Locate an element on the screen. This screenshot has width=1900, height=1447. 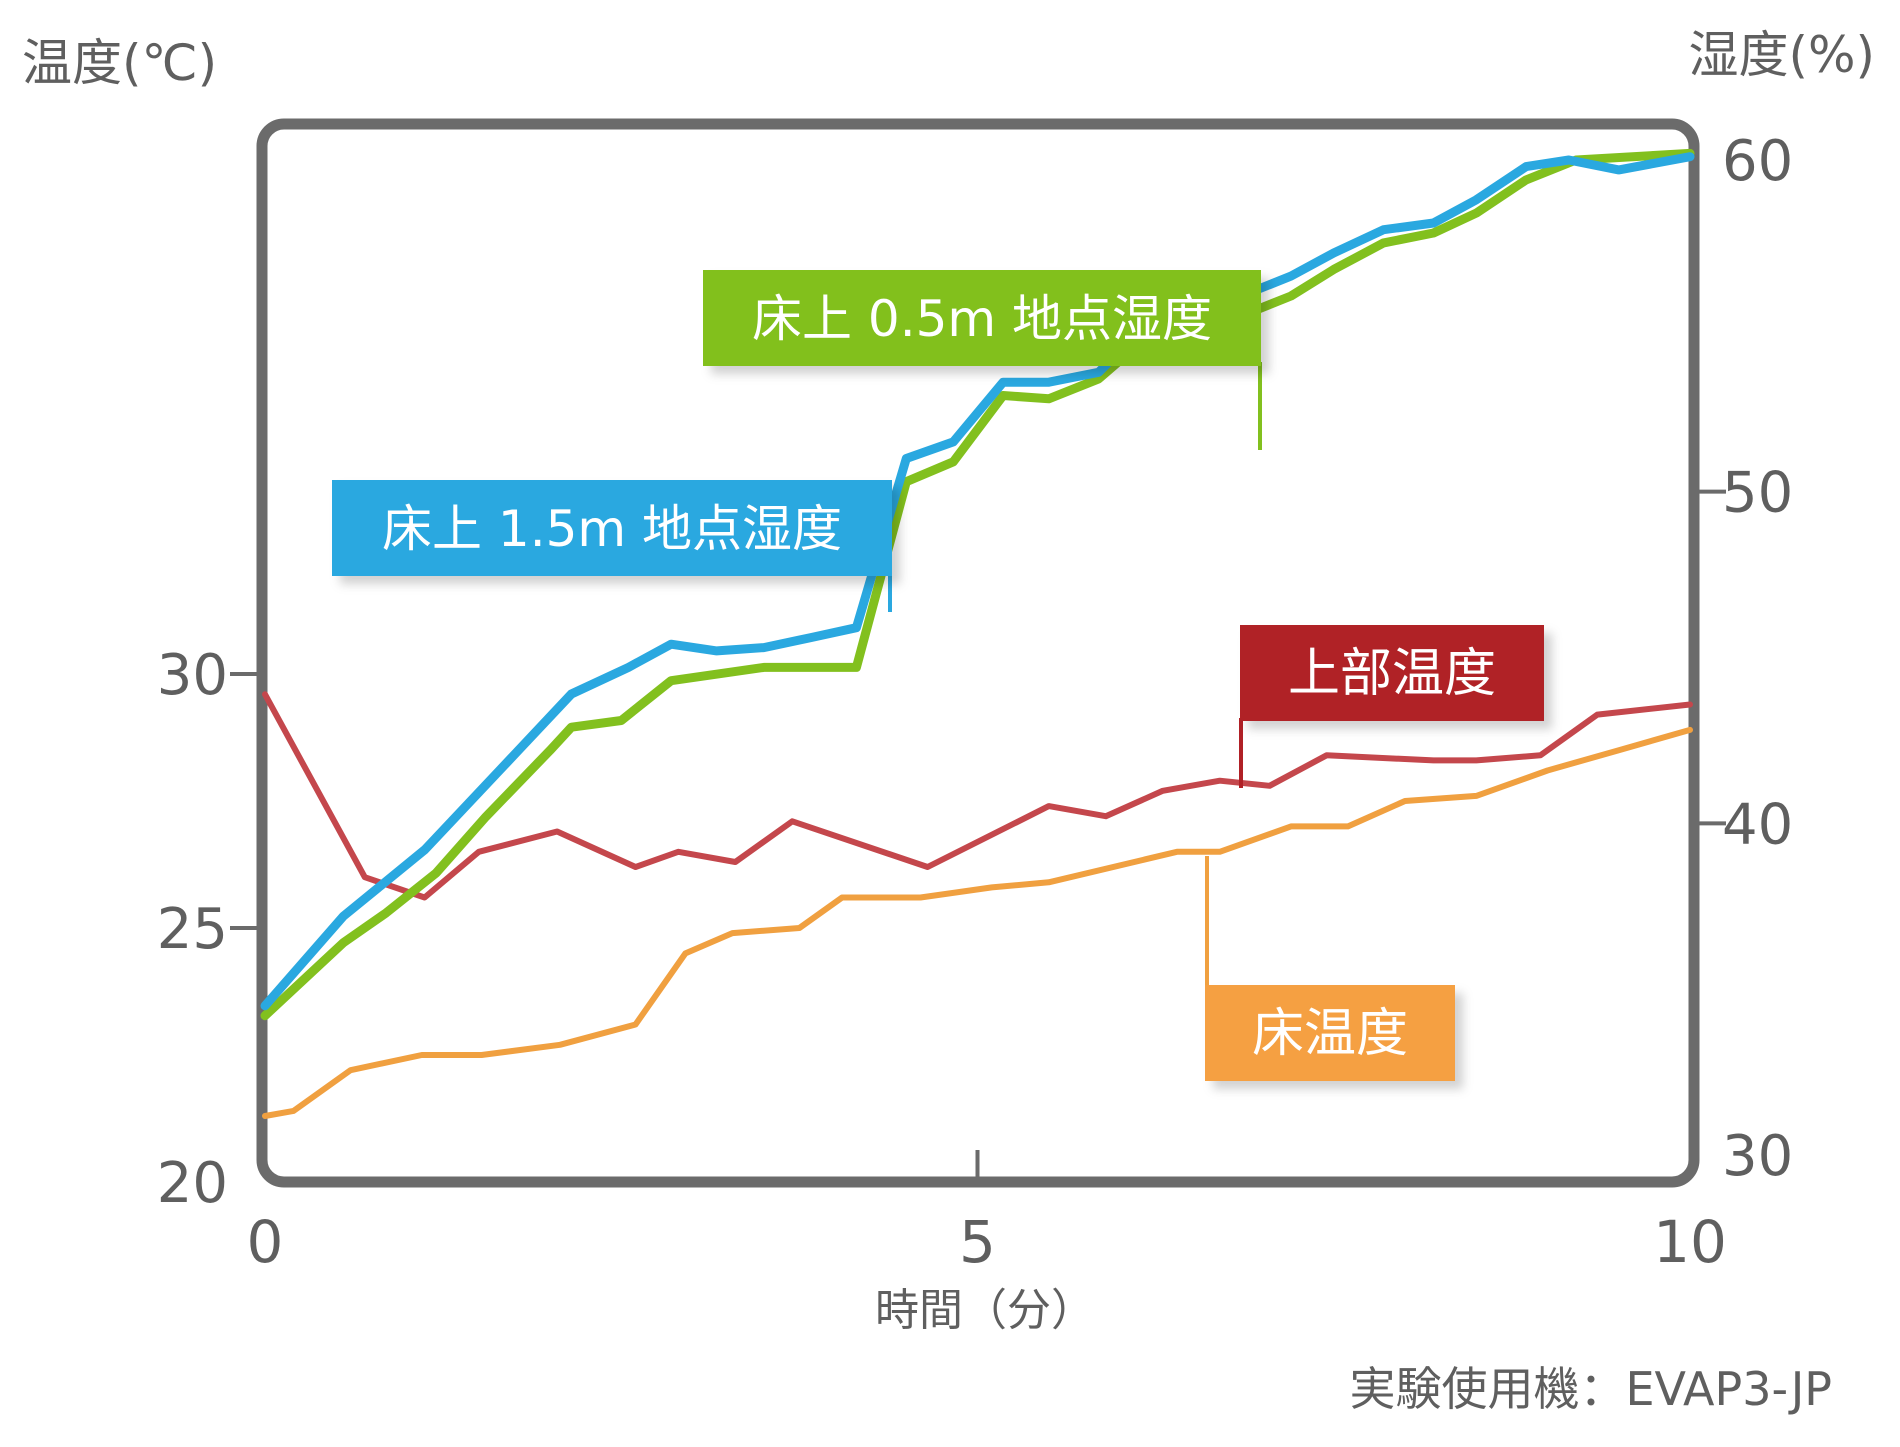
y-right-tick-label: 30 is located at coordinates (1757, 1156).